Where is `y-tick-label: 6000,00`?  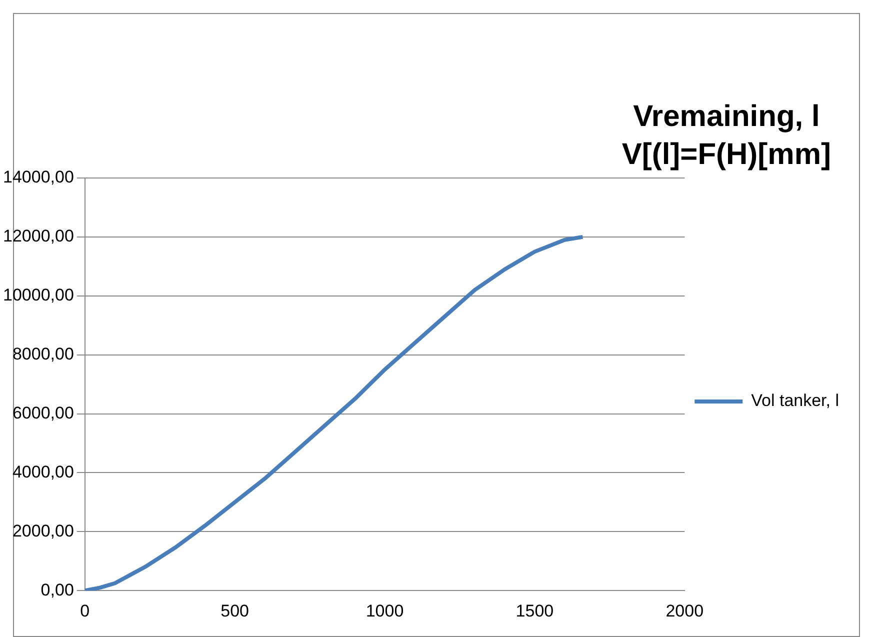 y-tick-label: 6000,00 is located at coordinates (43, 412).